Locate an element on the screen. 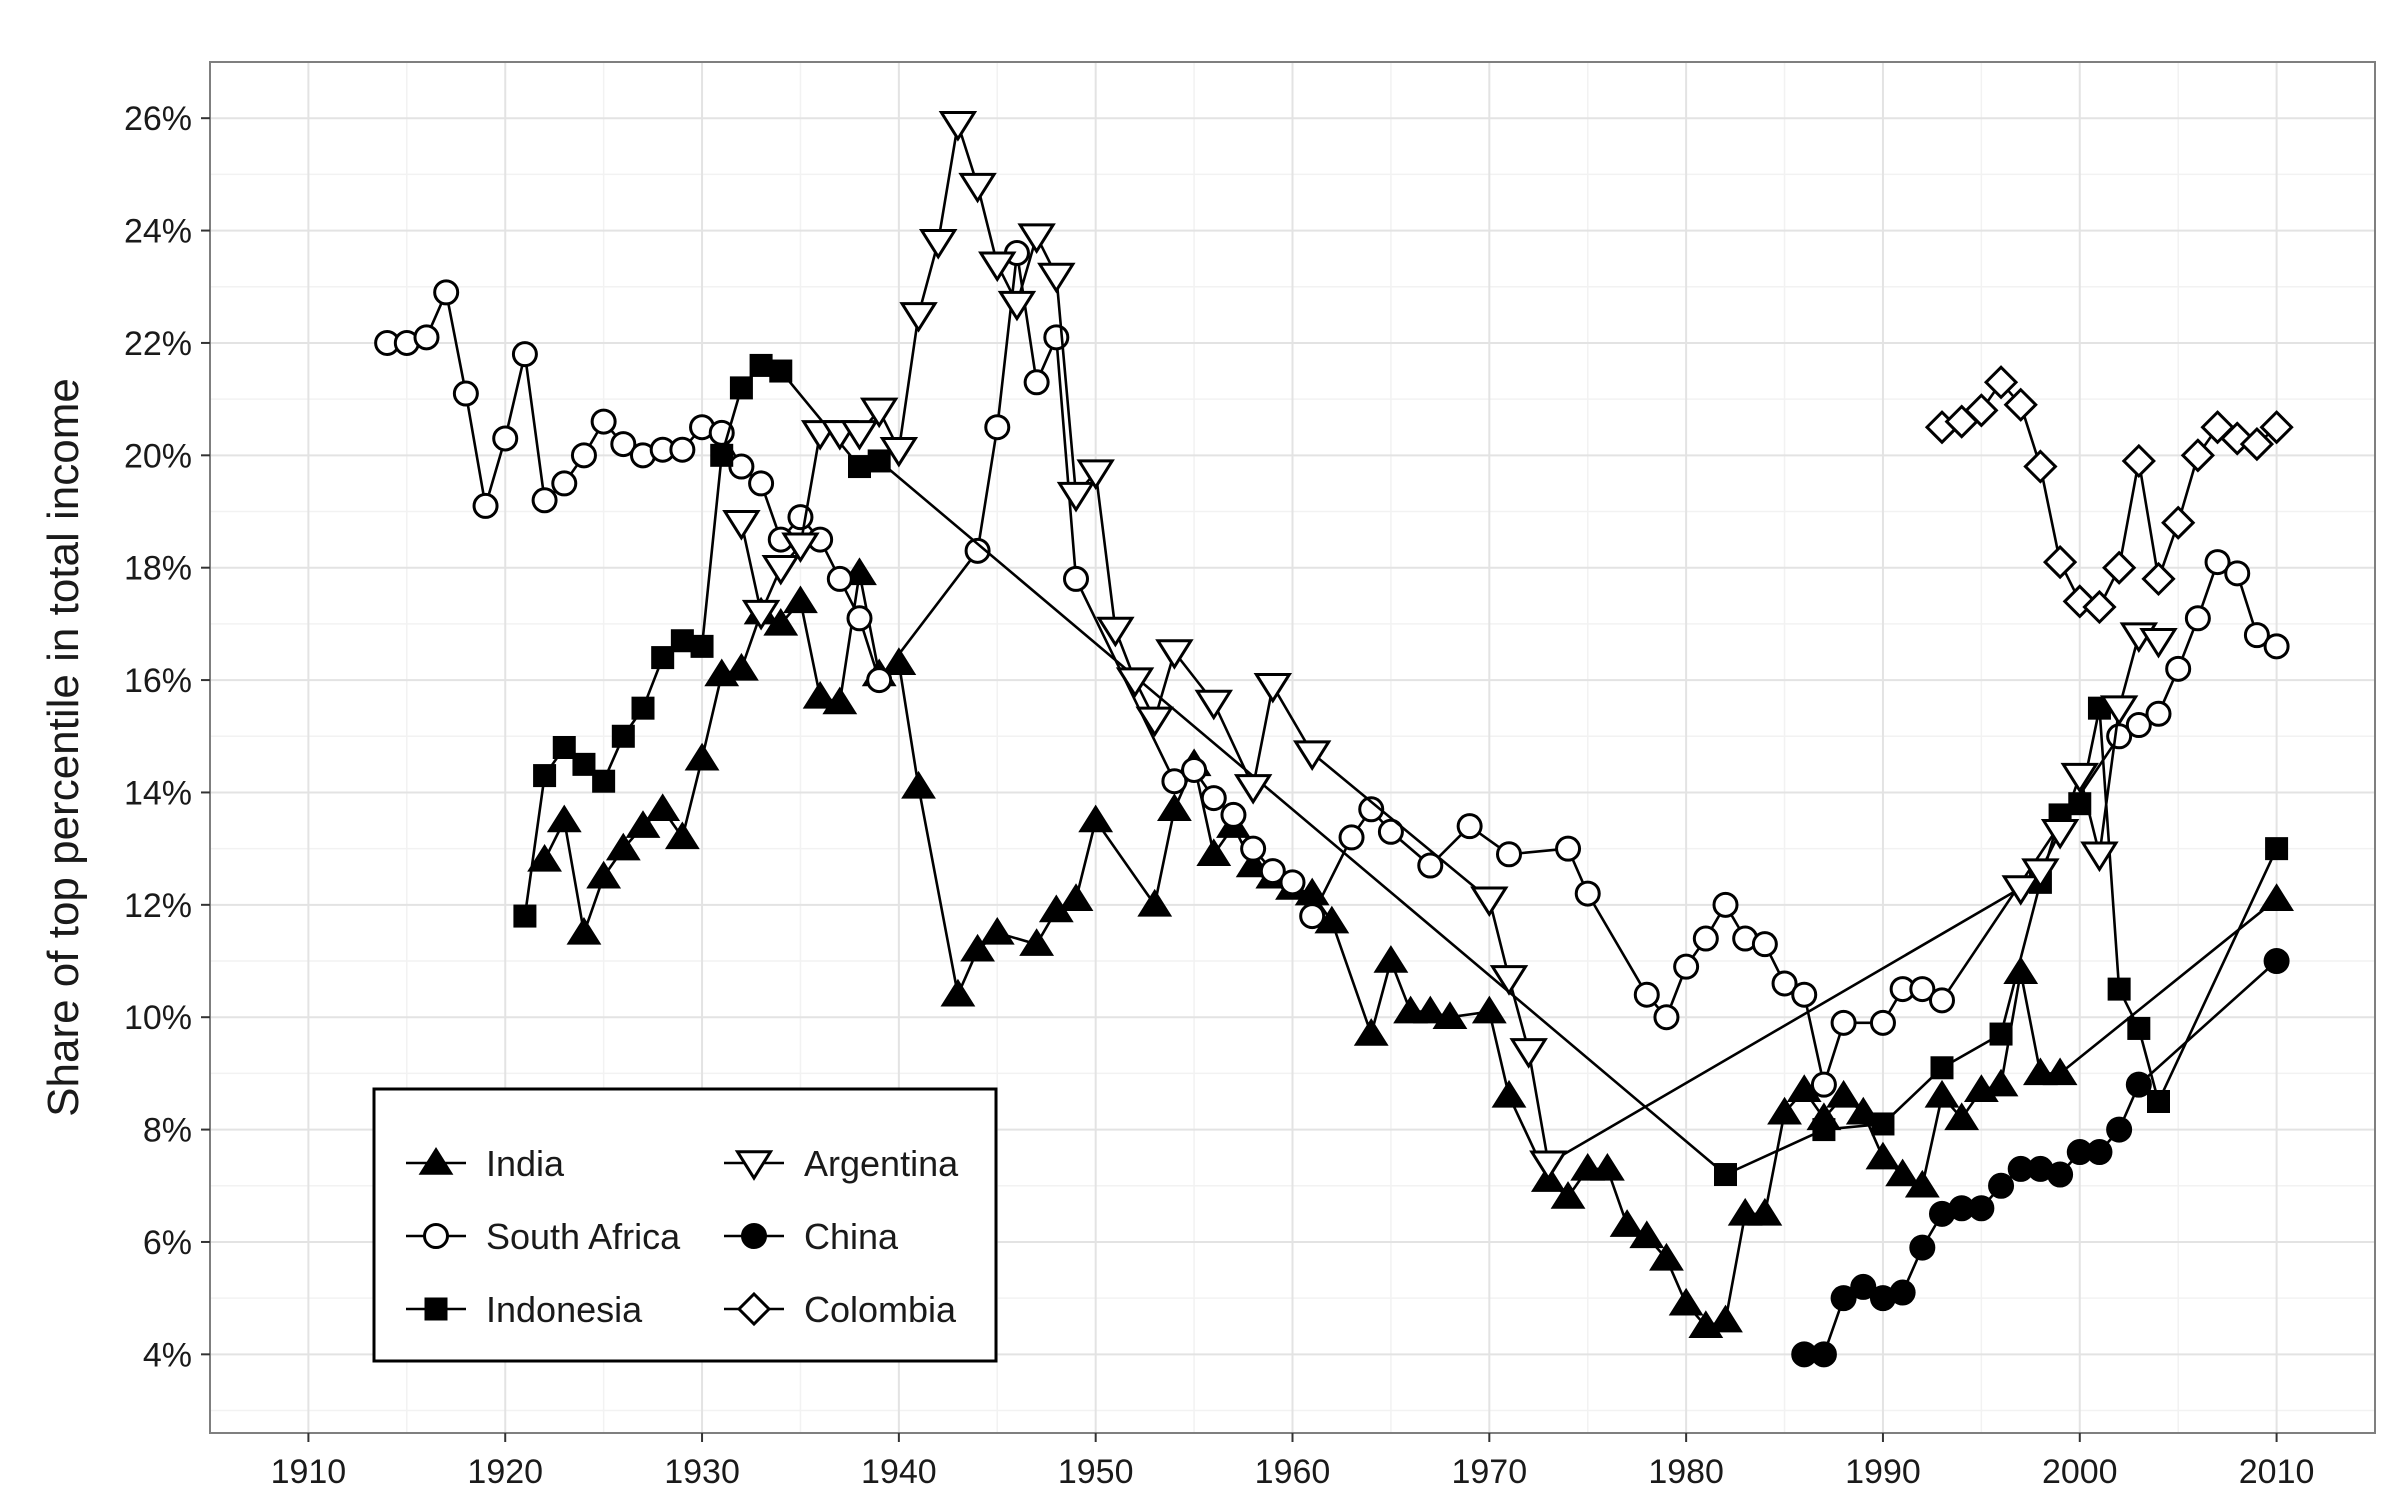 The image size is (2400, 1500). x-tick-label: 1970 is located at coordinates (1489, 1472).